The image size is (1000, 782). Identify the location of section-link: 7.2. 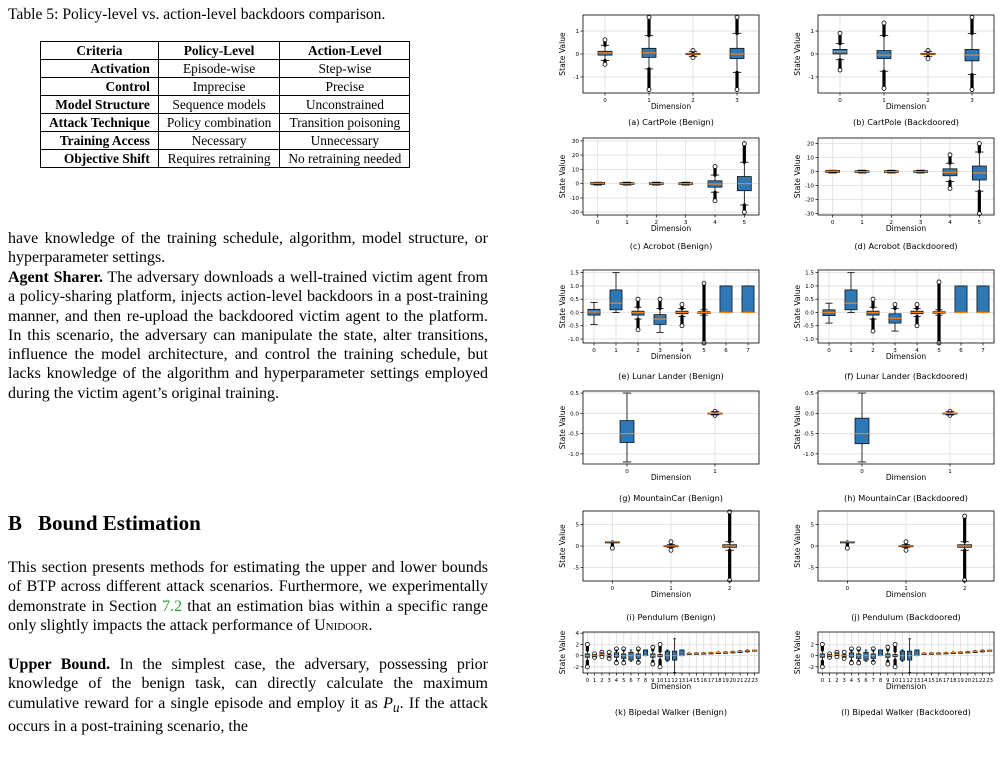
(172, 606).